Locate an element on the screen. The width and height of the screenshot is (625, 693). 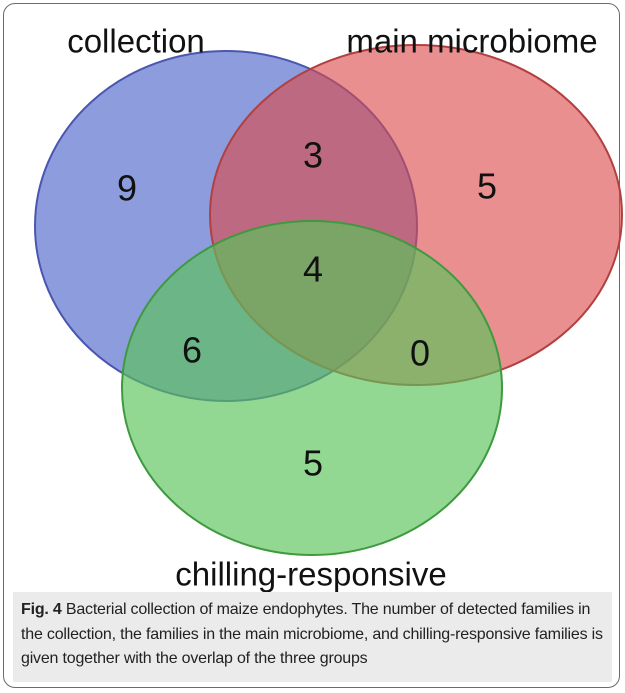
set-label: chilling-responsive is located at coordinates (310, 574).